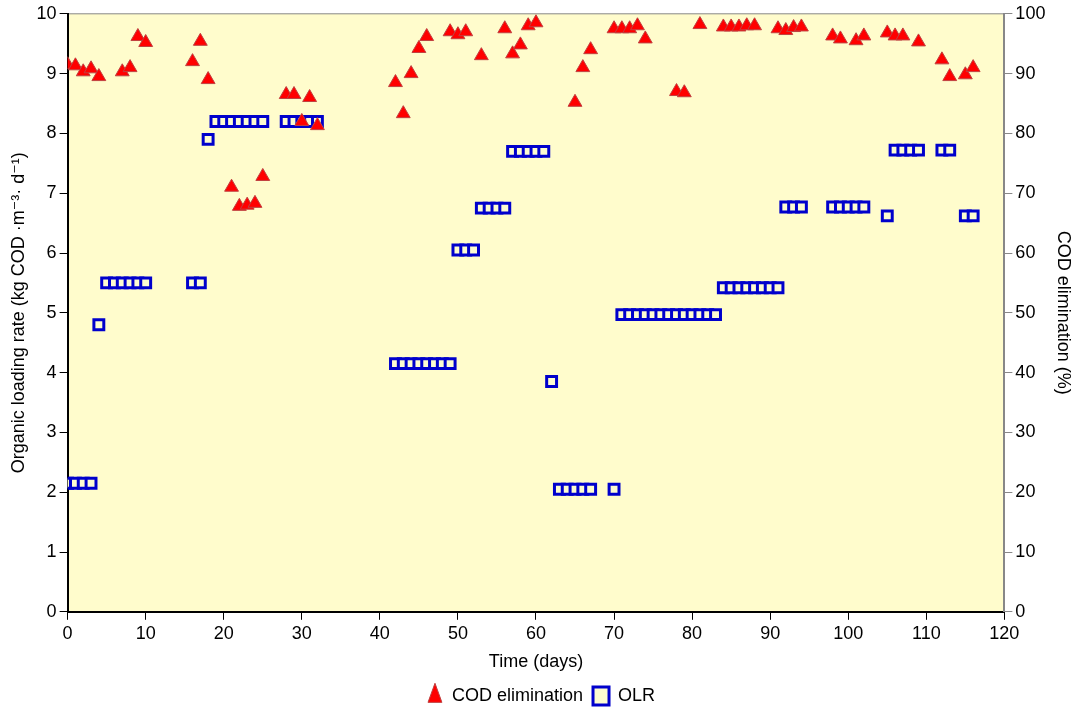  I want to click on x-tick-label: 20, so click(223, 632).